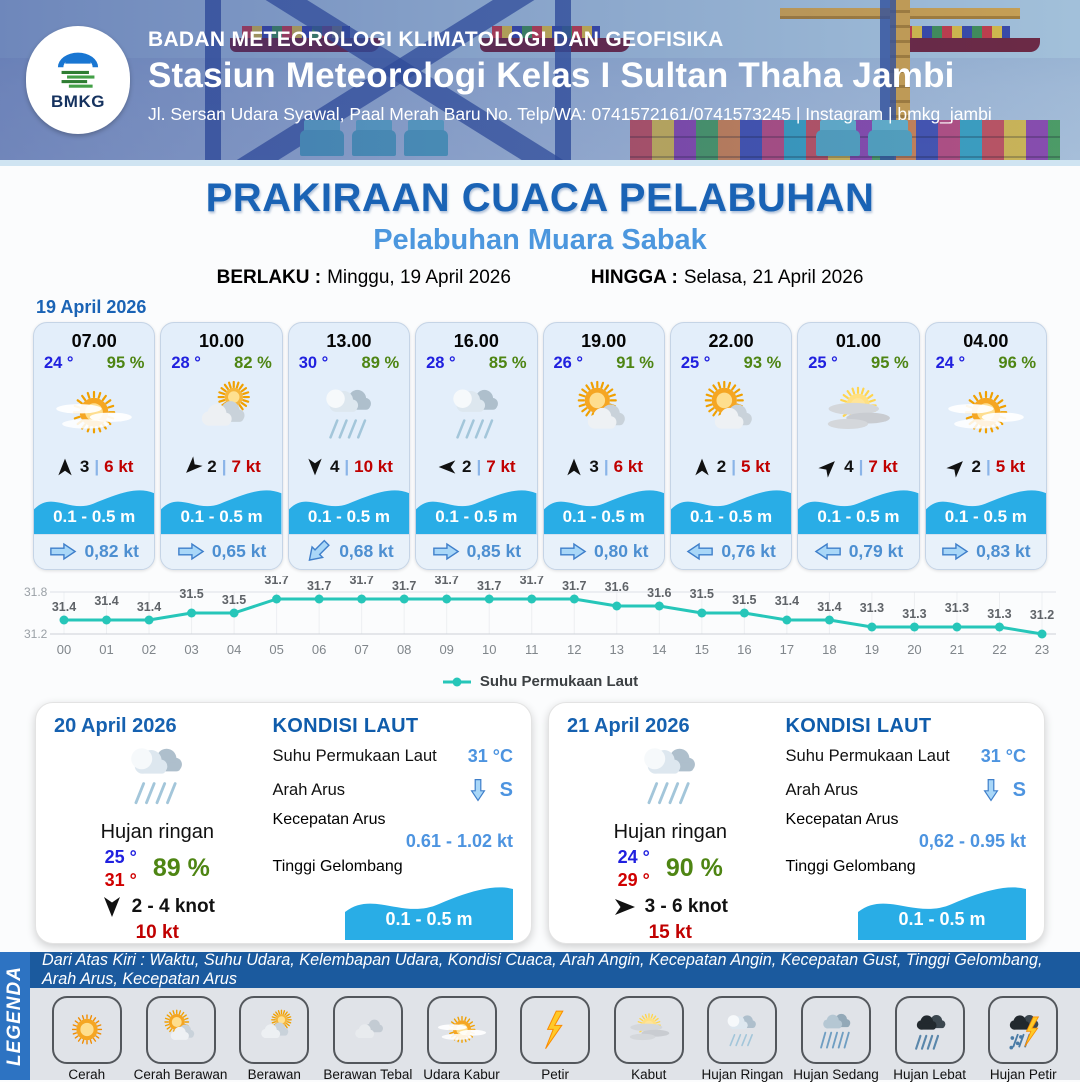 The width and height of the screenshot is (1080, 1082). I want to click on air-temperature: 24 °, so click(59, 363).